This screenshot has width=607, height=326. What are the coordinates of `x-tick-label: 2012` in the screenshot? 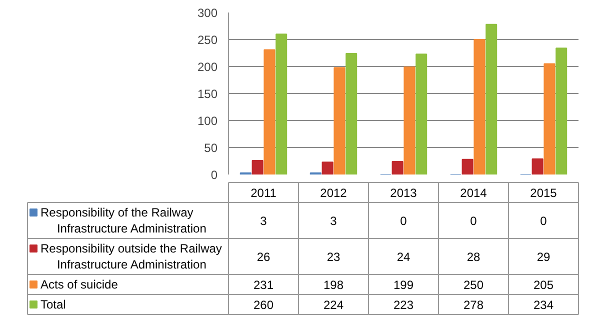 It's located at (334, 193).